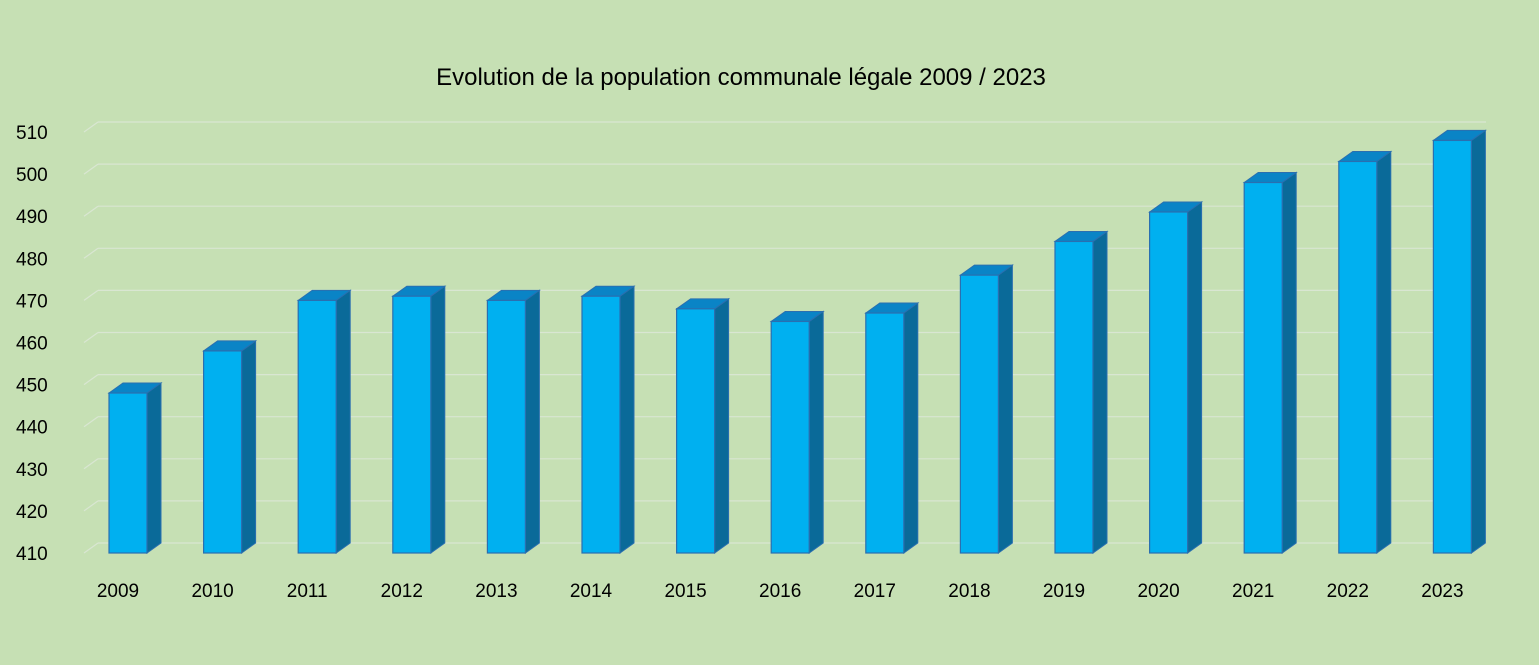  I want to click on x-tick-label: 2021, so click(1253, 591).